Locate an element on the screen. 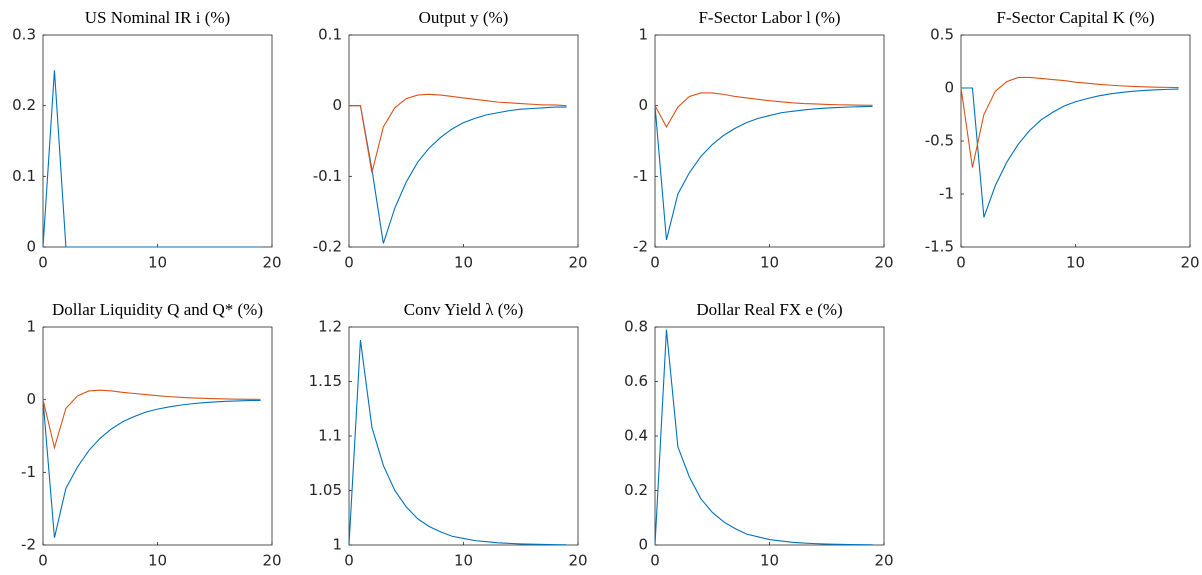  y-tick-label: 0.3 is located at coordinates (24, 35).